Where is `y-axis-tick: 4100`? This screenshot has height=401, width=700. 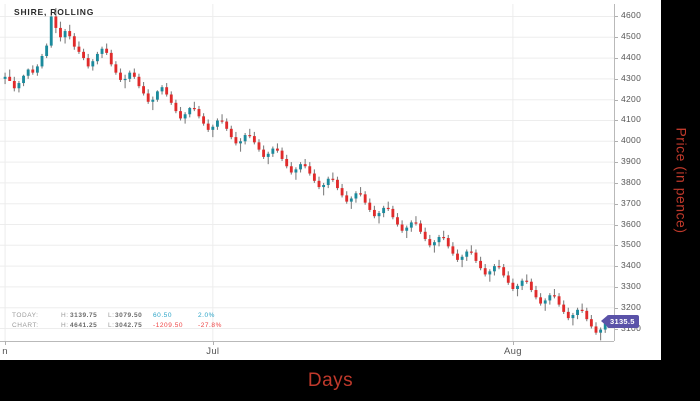 y-axis-tick: 4100 is located at coordinates (638, 119).